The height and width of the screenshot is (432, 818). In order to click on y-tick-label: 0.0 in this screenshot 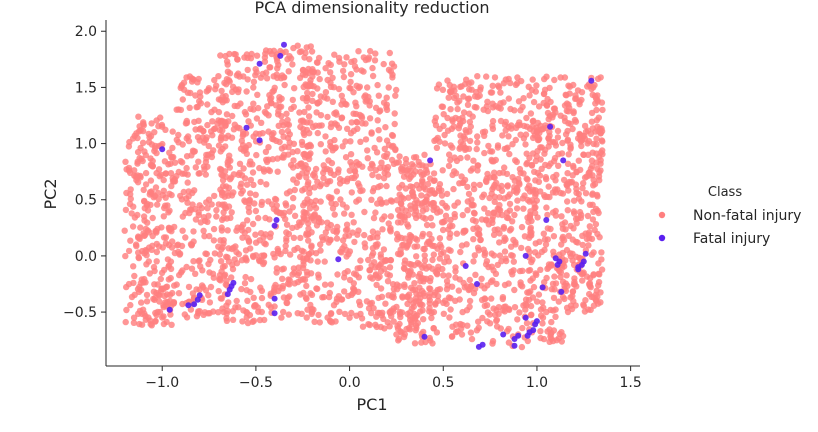, I will do `click(86, 257)`.